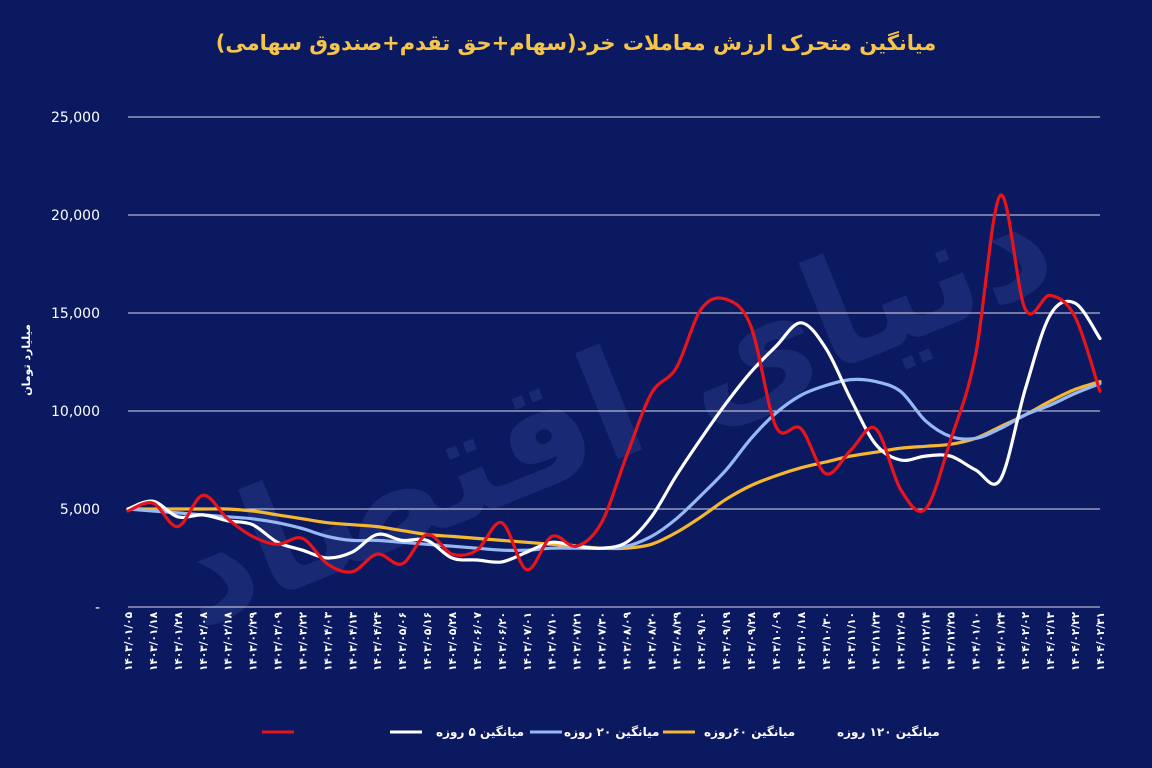  Describe the element at coordinates (627, 641) in the screenshot. I see `x-tick-label: ۱۴۰۳/۰۸/۰۹` at that location.